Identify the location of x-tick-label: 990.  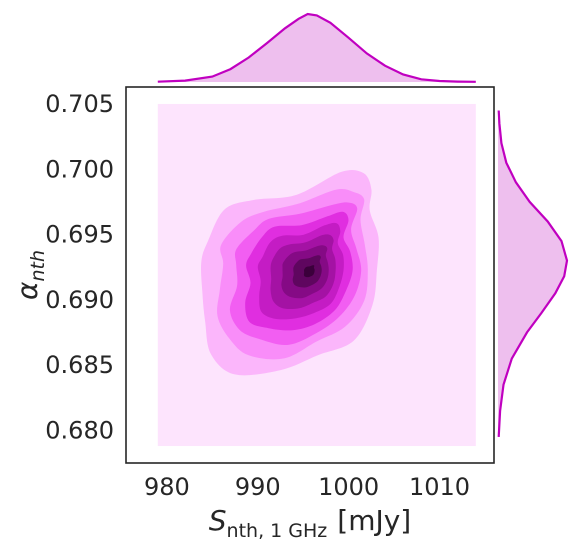
(258, 487).